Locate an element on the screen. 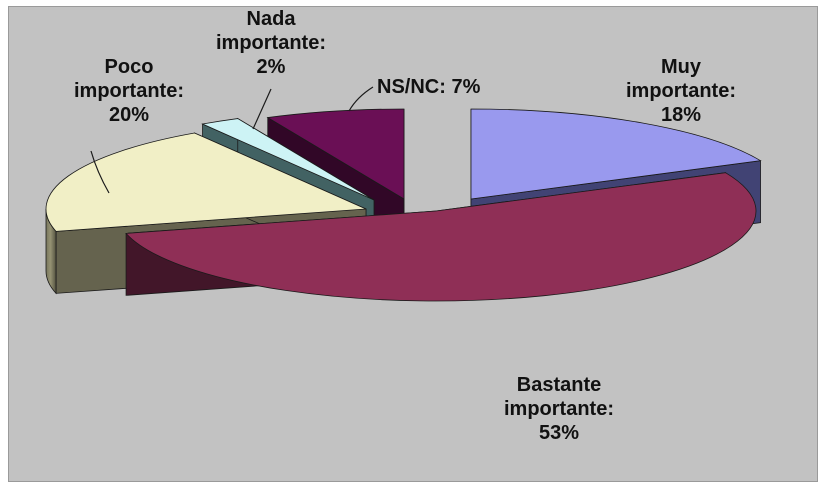 Image resolution: width=829 pixels, height=492 pixels. label-bastante: Bastante importante: 53% is located at coordinates (559, 409).